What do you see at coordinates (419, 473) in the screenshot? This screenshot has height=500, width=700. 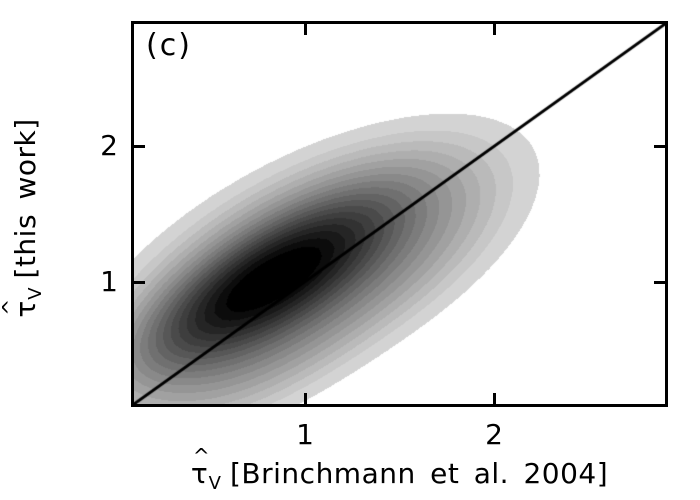 I see `x-axis-label-text: [Brinchmann et al. 2004]` at bounding box center [419, 473].